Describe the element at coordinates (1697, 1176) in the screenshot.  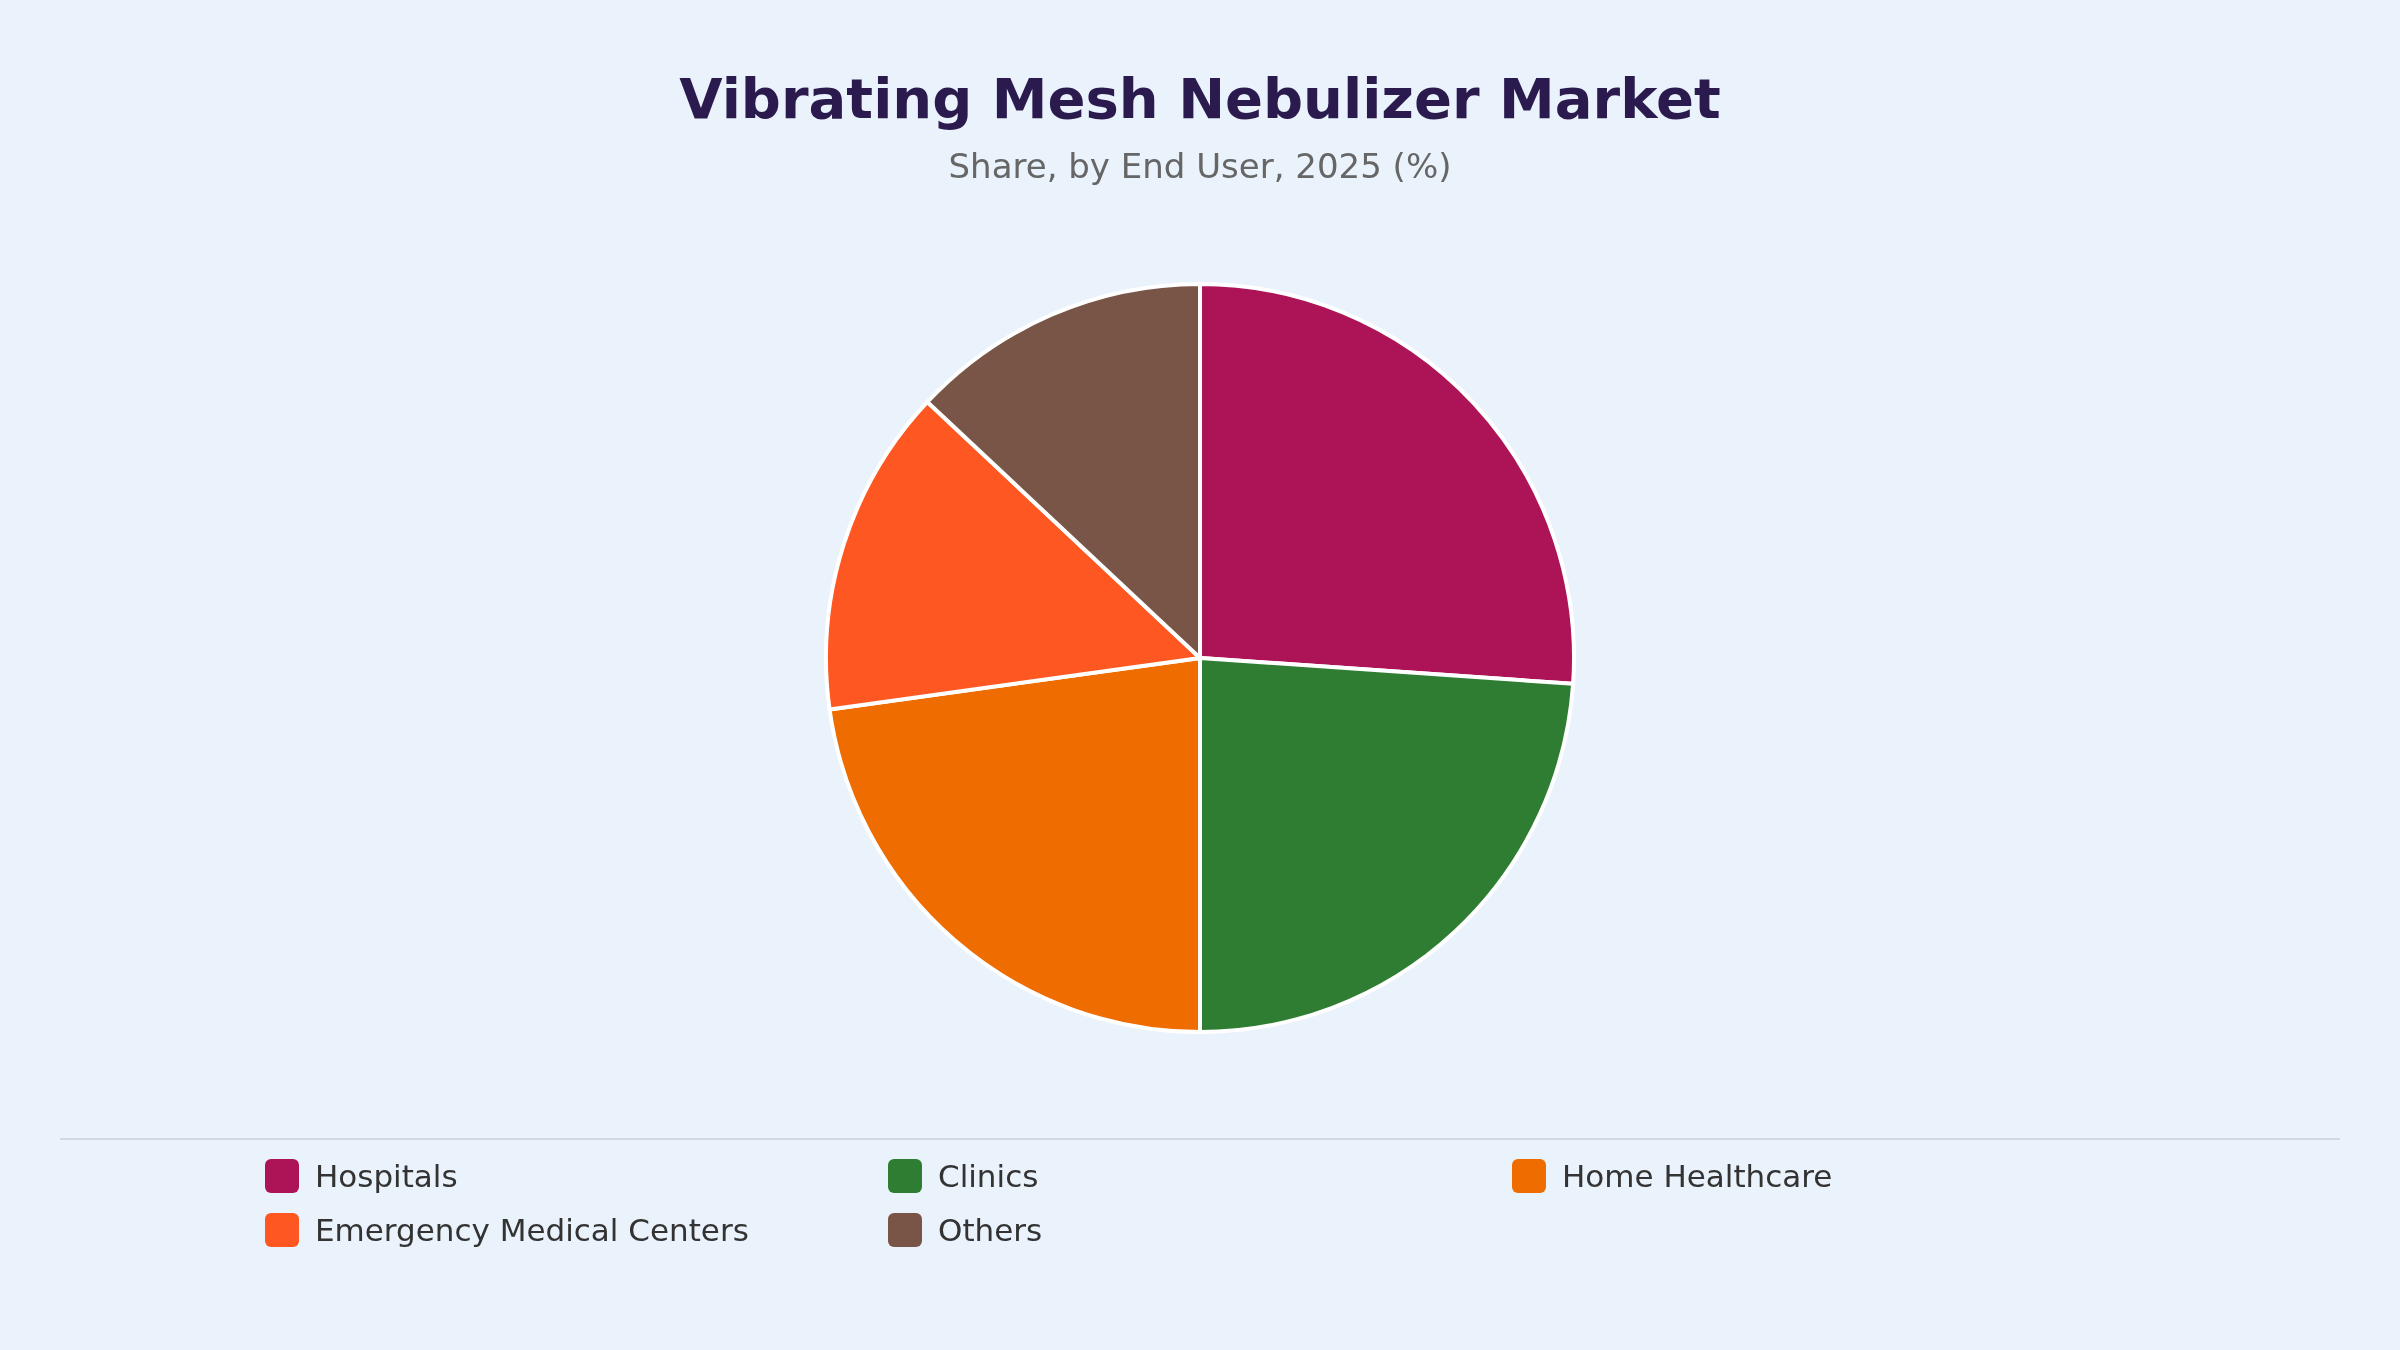
I see `legend-label: Home Healthcare` at that location.